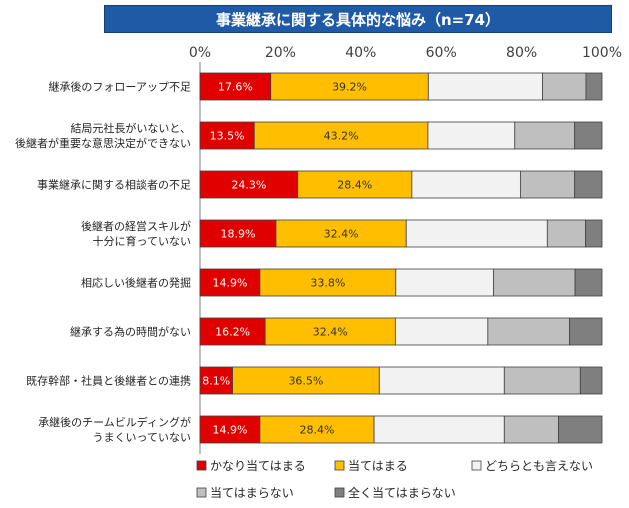  What do you see at coordinates (358, 19) in the screenshot?
I see `chart-title: 事業継承に関する具体的な悩み（n=74）` at bounding box center [358, 19].